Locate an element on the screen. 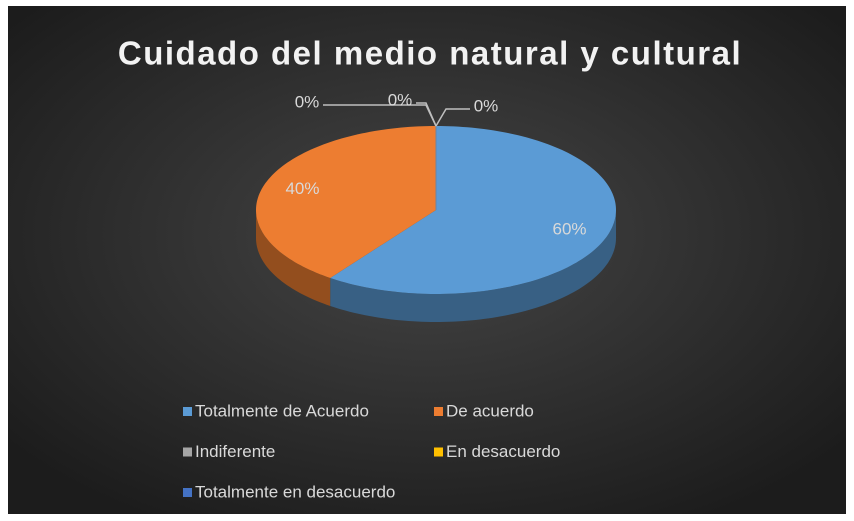  legend-label: Totalmente en desacuerdo is located at coordinates (295, 491).